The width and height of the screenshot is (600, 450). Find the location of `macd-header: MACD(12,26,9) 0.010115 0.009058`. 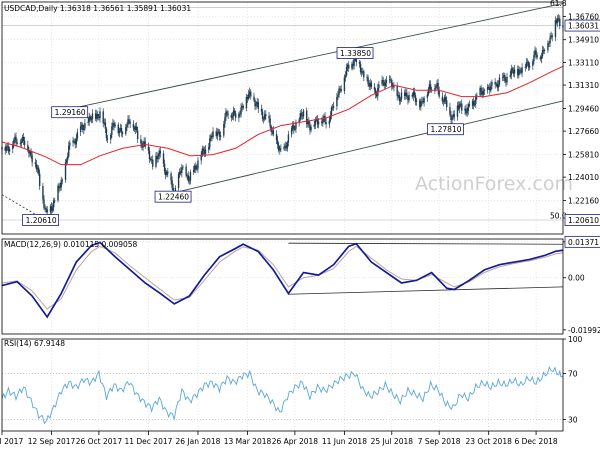

macd-header: MACD(12,26,9) 0.010115 0.009058 is located at coordinates (71, 244).